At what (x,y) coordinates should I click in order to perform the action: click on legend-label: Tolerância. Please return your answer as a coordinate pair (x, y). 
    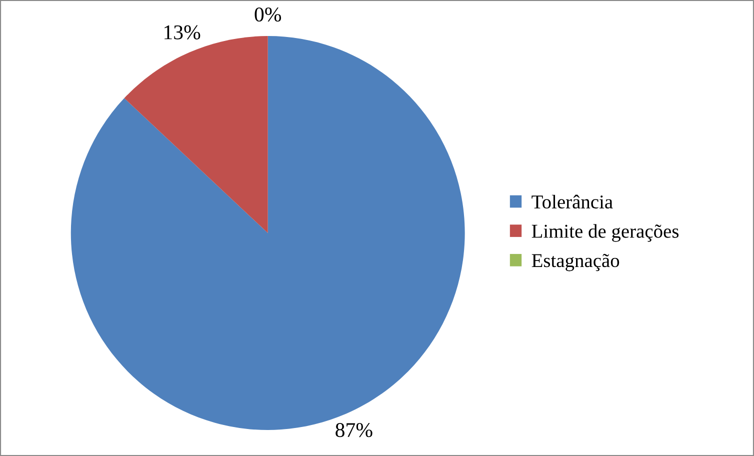
    Looking at the image, I should click on (572, 201).